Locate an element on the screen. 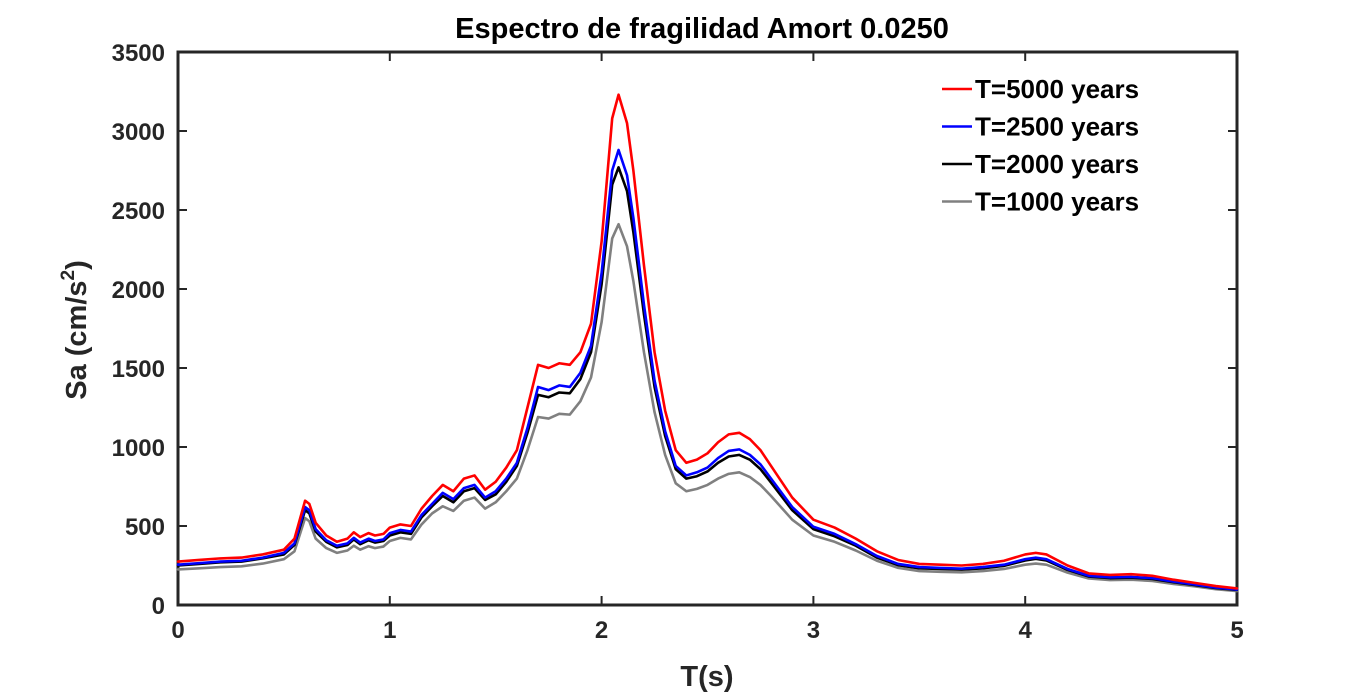 The width and height of the screenshot is (1366, 692). svg-text: Sa (cm/s2) is located at coordinates (75, 330).